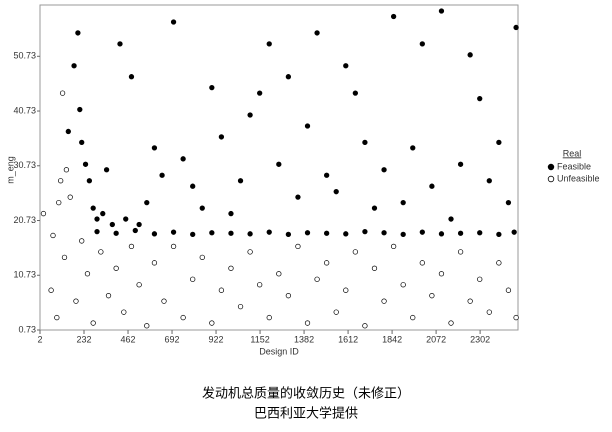 The image size is (612, 432). Describe the element at coordinates (306, 412) in the screenshot. I see `caption: 巴西利亚大学提供` at that location.